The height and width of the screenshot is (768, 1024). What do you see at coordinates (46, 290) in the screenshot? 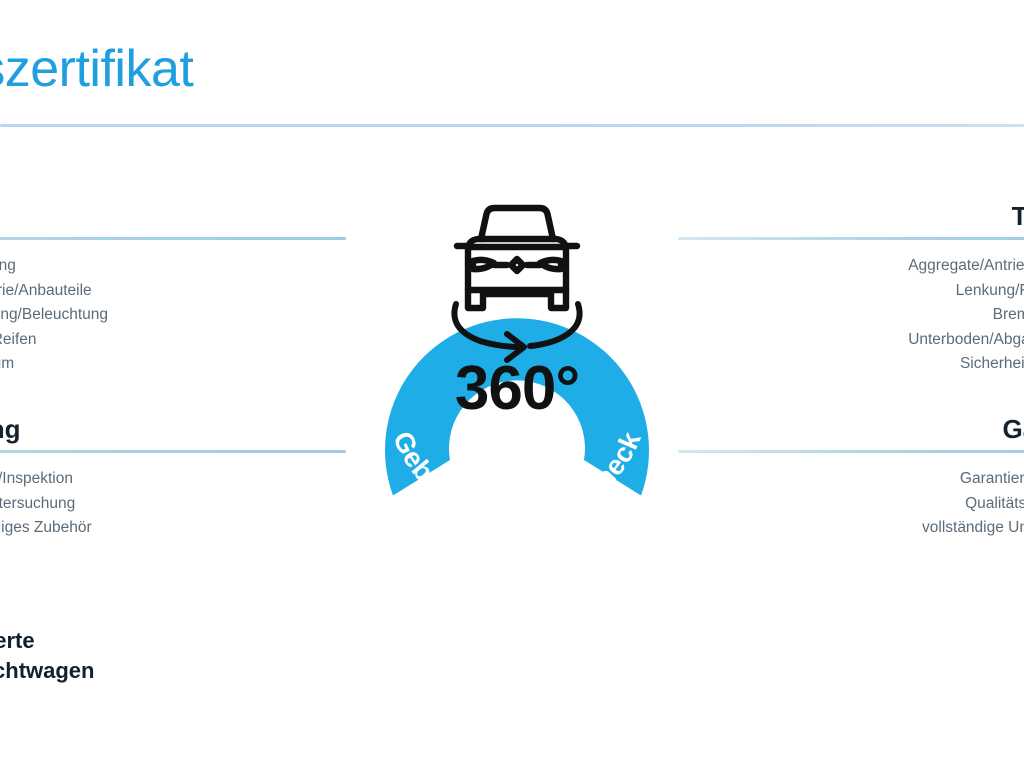
I see `list-item-label: Karosserie/Anbauteile` at bounding box center [46, 290].